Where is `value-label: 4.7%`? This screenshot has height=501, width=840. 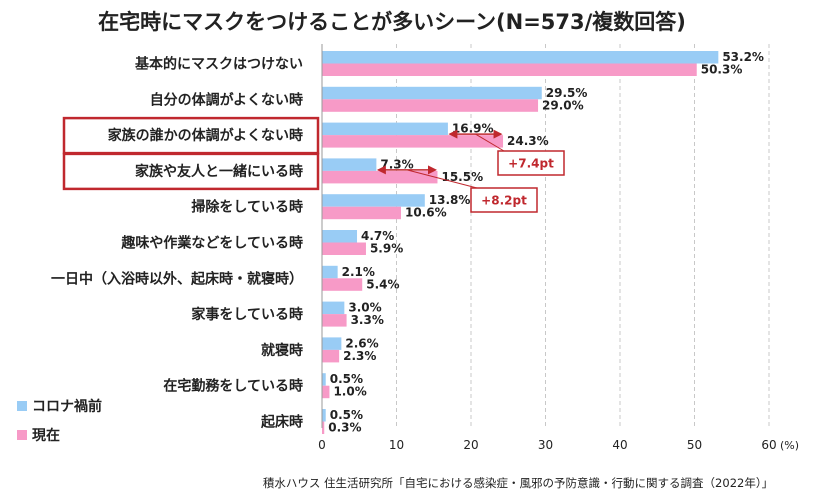
value-label: 4.7% is located at coordinates (377, 236).